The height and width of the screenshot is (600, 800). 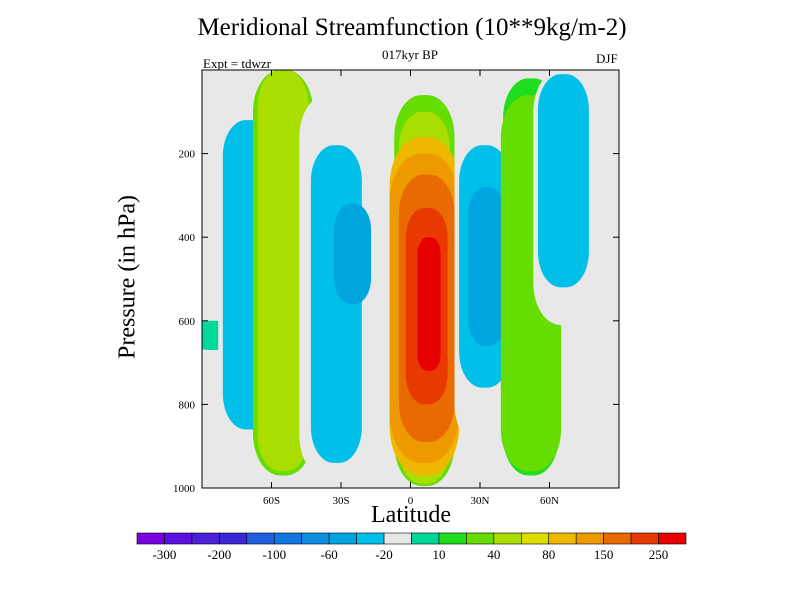 What do you see at coordinates (271, 501) in the screenshot?
I see `x-tick-label-0: 60S` at bounding box center [271, 501].